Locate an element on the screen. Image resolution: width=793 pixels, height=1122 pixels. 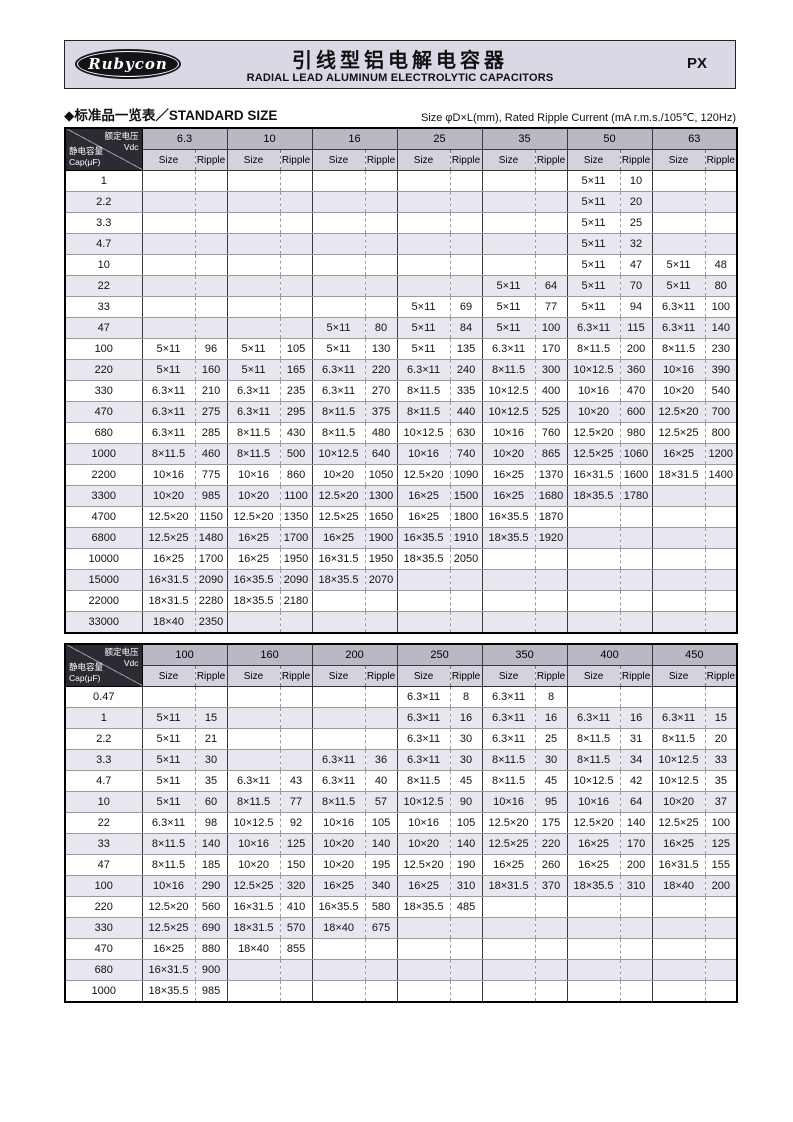
ripple-value-cell: 675 is located at coordinates (381, 928).